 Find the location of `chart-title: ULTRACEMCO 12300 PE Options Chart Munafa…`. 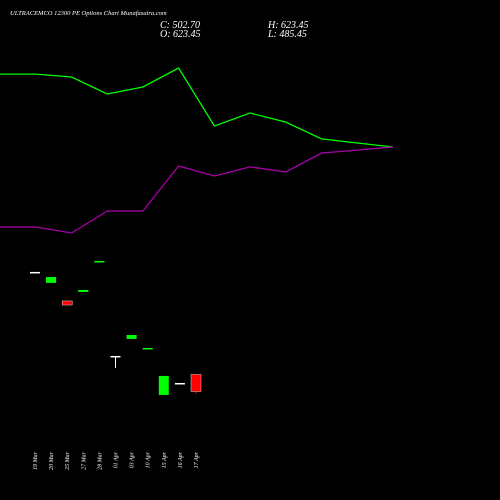

chart-title: ULTRACEMCO 12300 PE Options Chart Munafa… is located at coordinates (88, 13).